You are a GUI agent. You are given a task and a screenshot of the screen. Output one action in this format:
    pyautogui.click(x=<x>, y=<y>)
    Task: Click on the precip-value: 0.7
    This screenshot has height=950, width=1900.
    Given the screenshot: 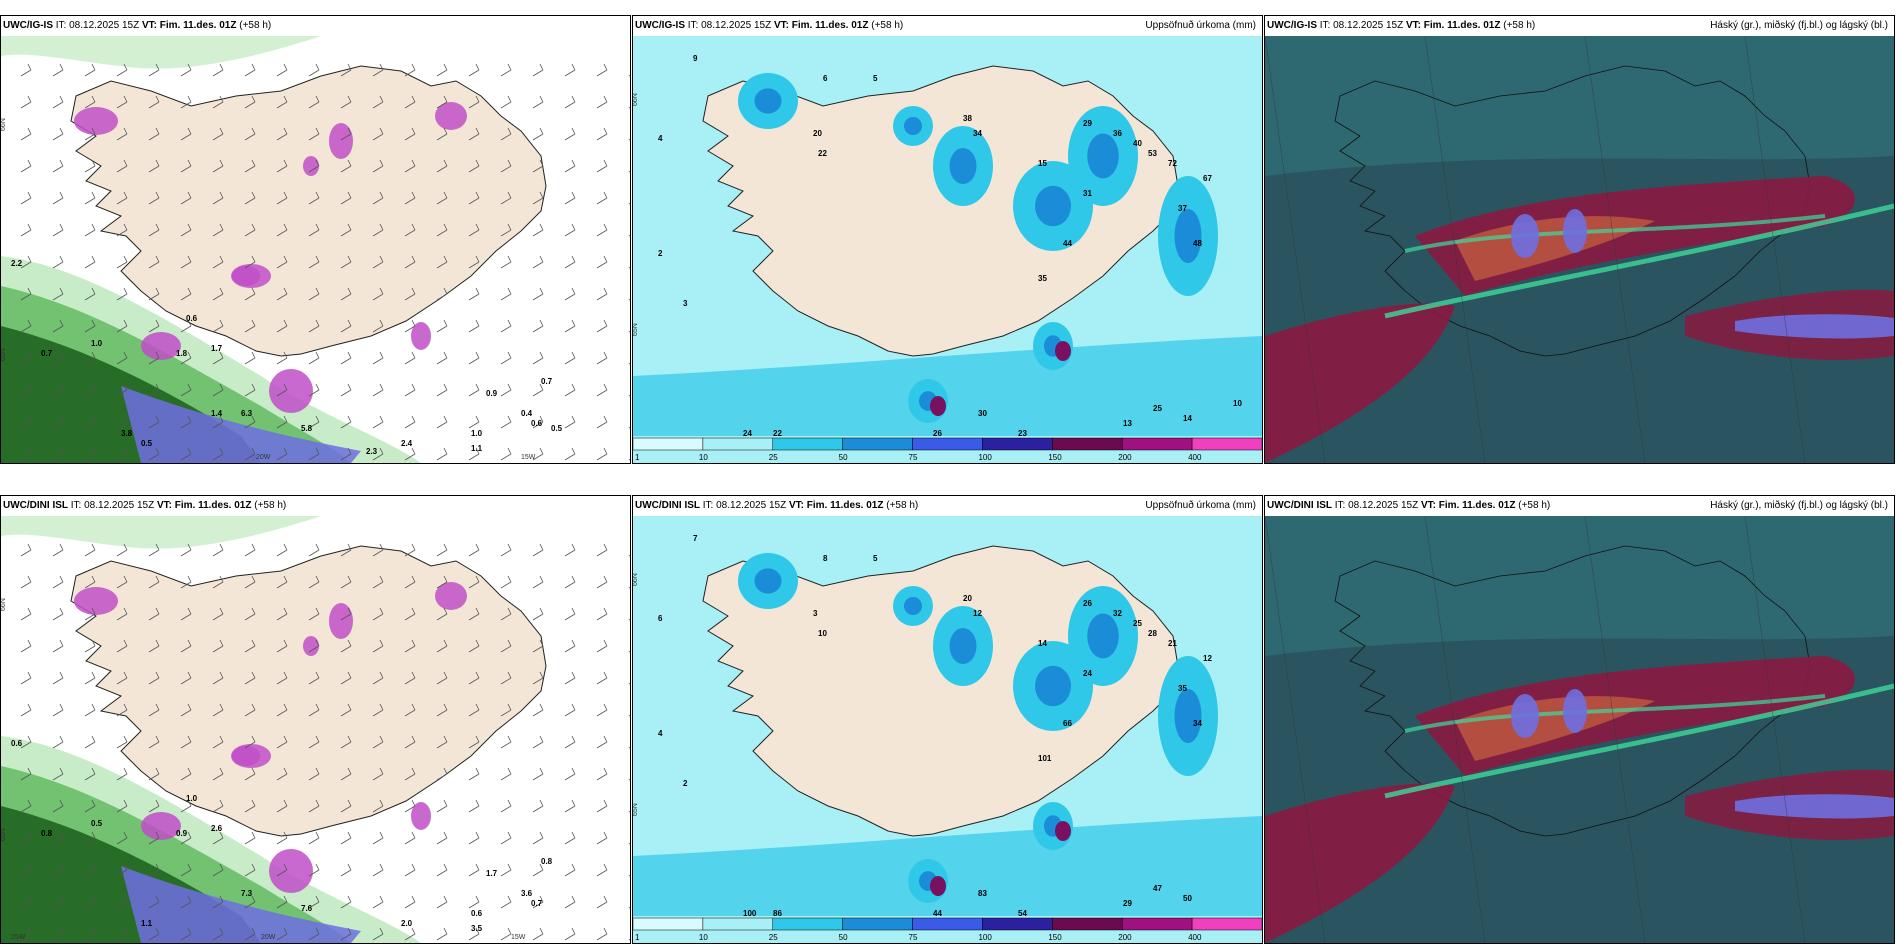 What is the action you would take?
    pyautogui.click(x=547, y=381)
    